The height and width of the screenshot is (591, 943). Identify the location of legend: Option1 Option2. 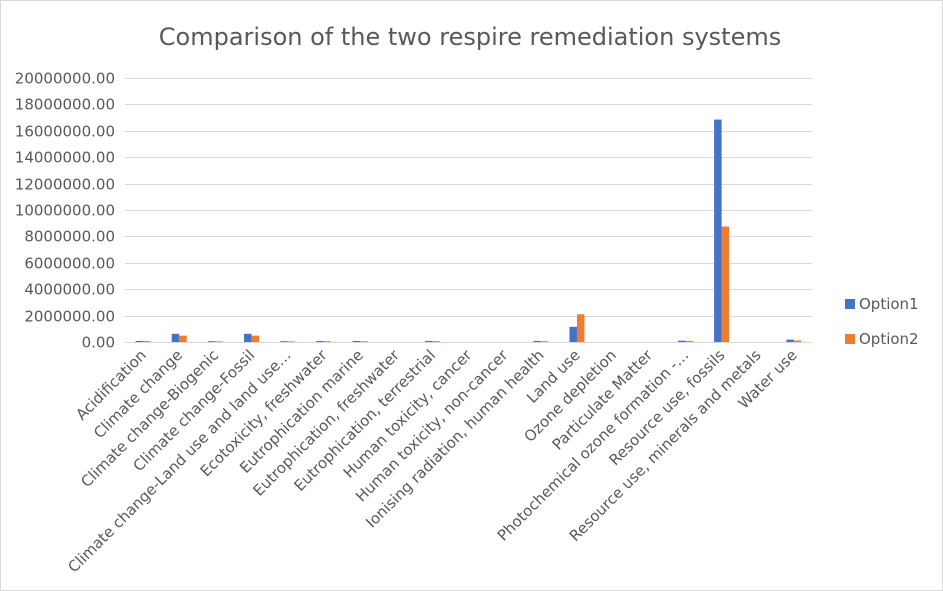
(882, 321).